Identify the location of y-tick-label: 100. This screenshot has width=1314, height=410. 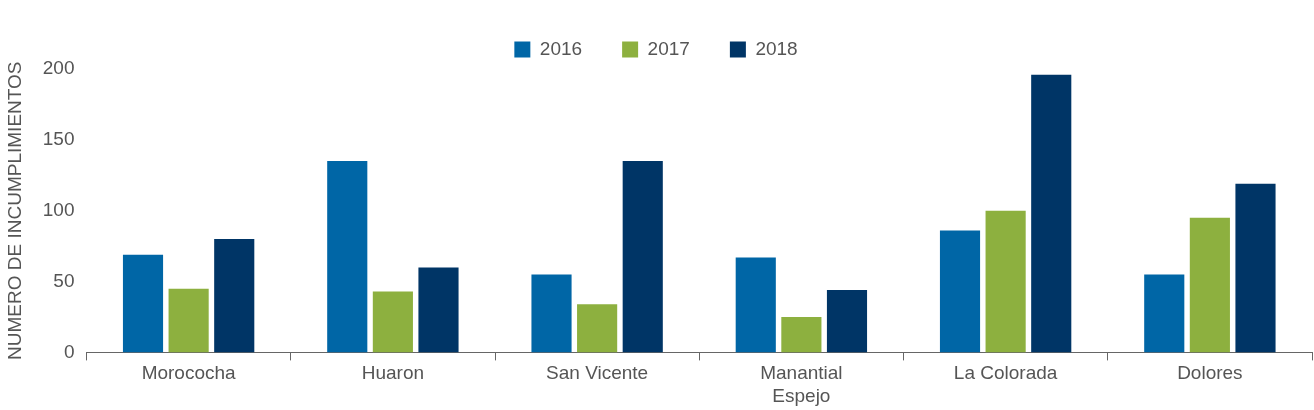
(58, 209).